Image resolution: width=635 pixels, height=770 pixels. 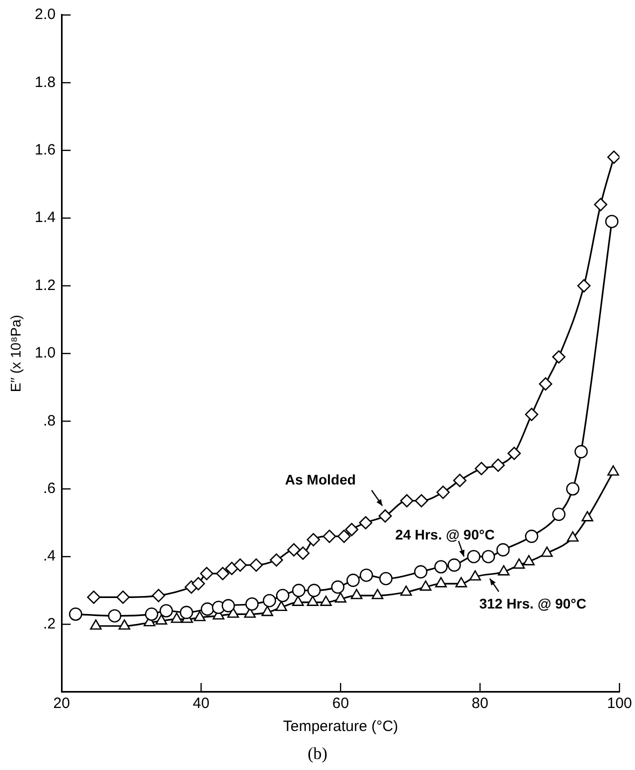 What do you see at coordinates (61, 703) in the screenshot?
I see `x-tick-label: 20` at bounding box center [61, 703].